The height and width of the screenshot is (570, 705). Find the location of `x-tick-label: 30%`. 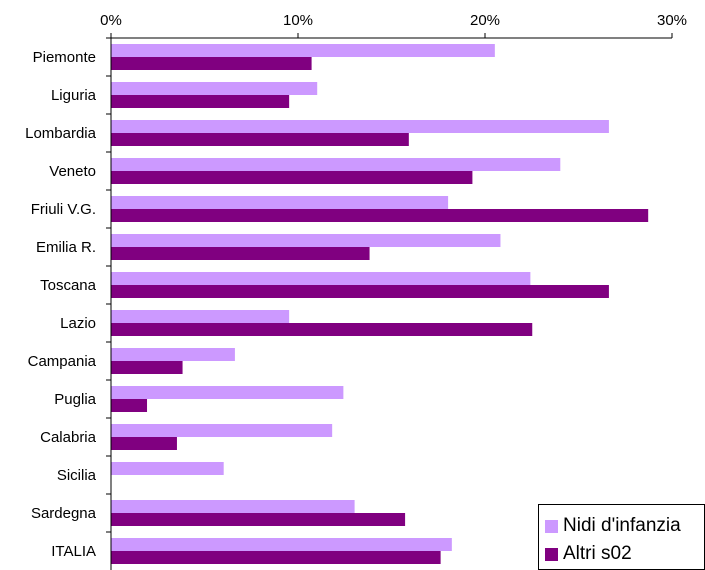

x-tick-label: 30% is located at coordinates (672, 20).